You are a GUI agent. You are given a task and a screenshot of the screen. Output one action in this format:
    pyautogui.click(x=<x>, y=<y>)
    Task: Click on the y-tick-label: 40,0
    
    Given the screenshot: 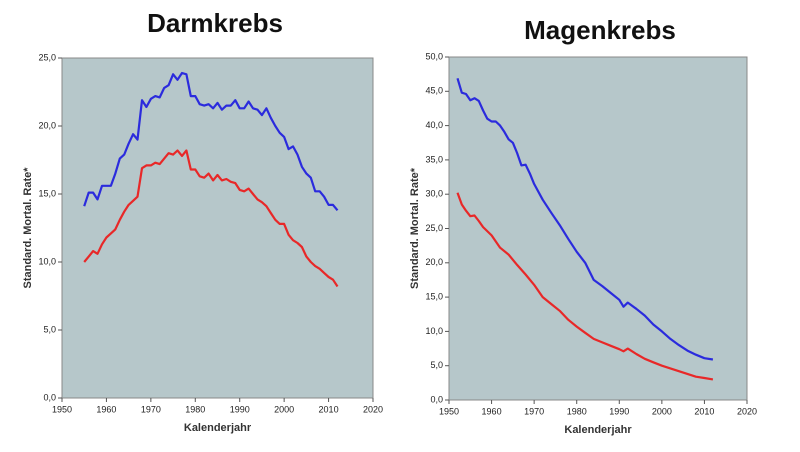 What is the action you would take?
    pyautogui.click(x=434, y=125)
    